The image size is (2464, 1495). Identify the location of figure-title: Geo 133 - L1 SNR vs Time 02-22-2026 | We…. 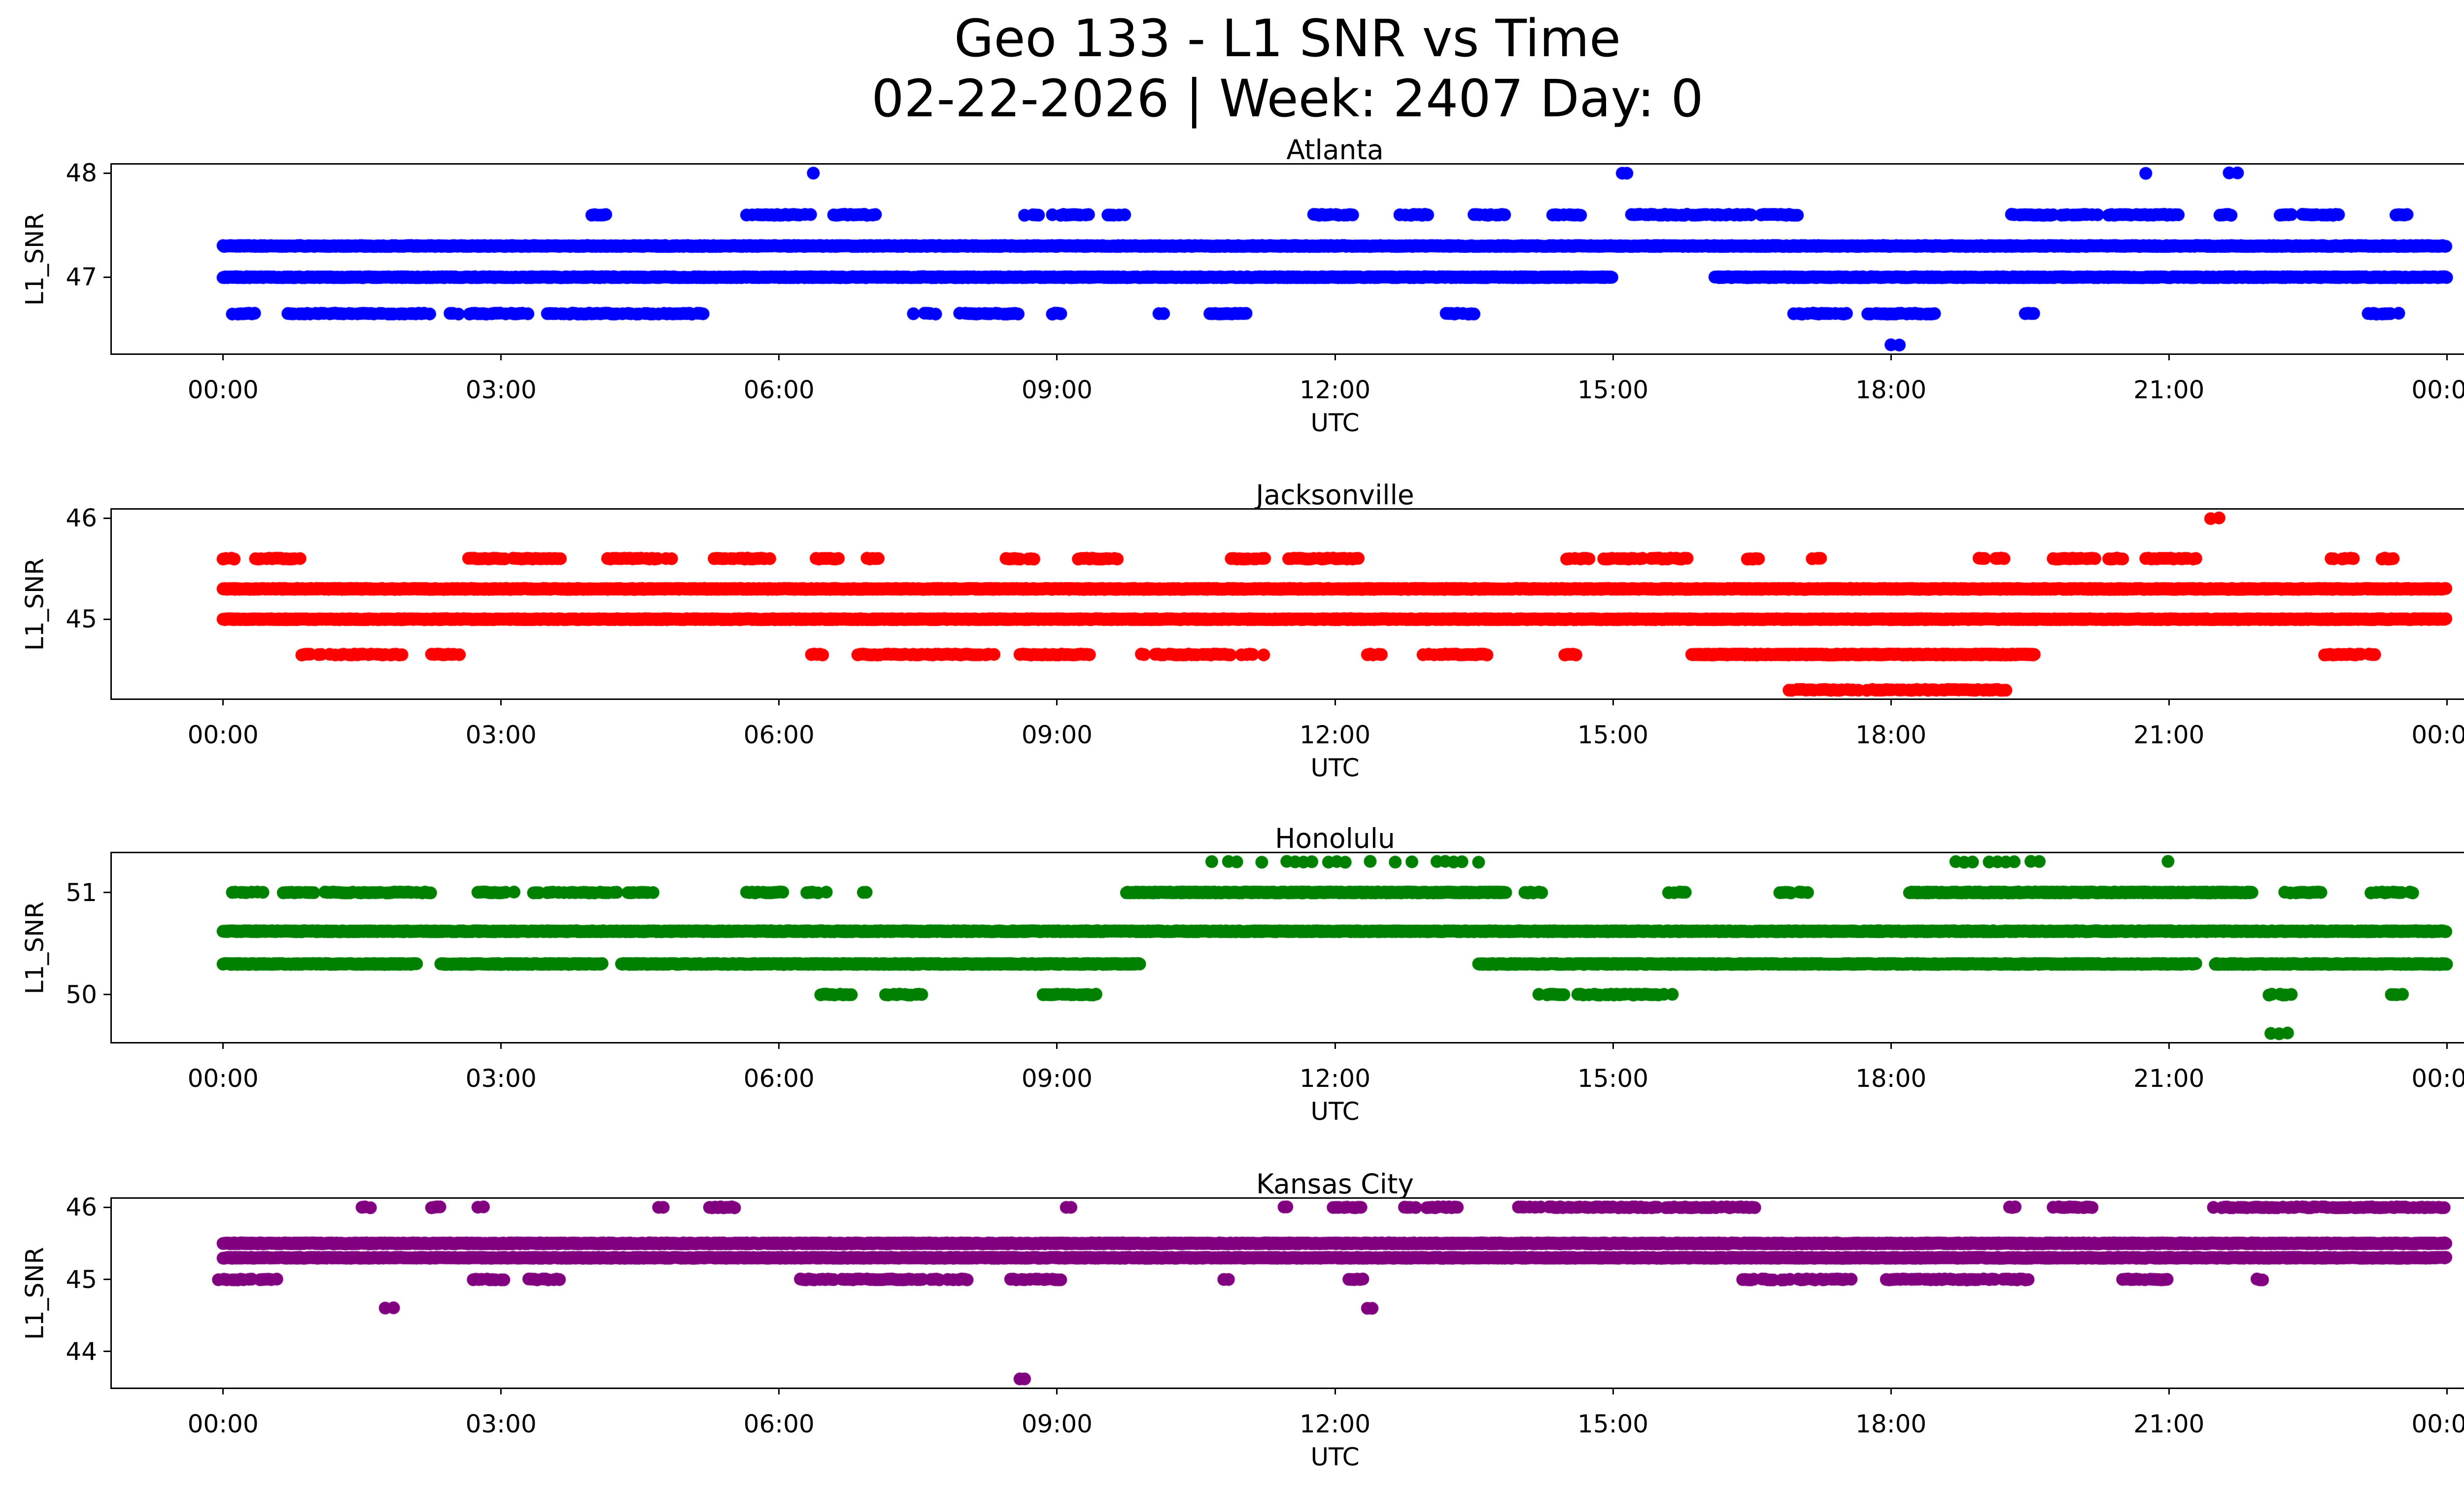
(1232, 68).